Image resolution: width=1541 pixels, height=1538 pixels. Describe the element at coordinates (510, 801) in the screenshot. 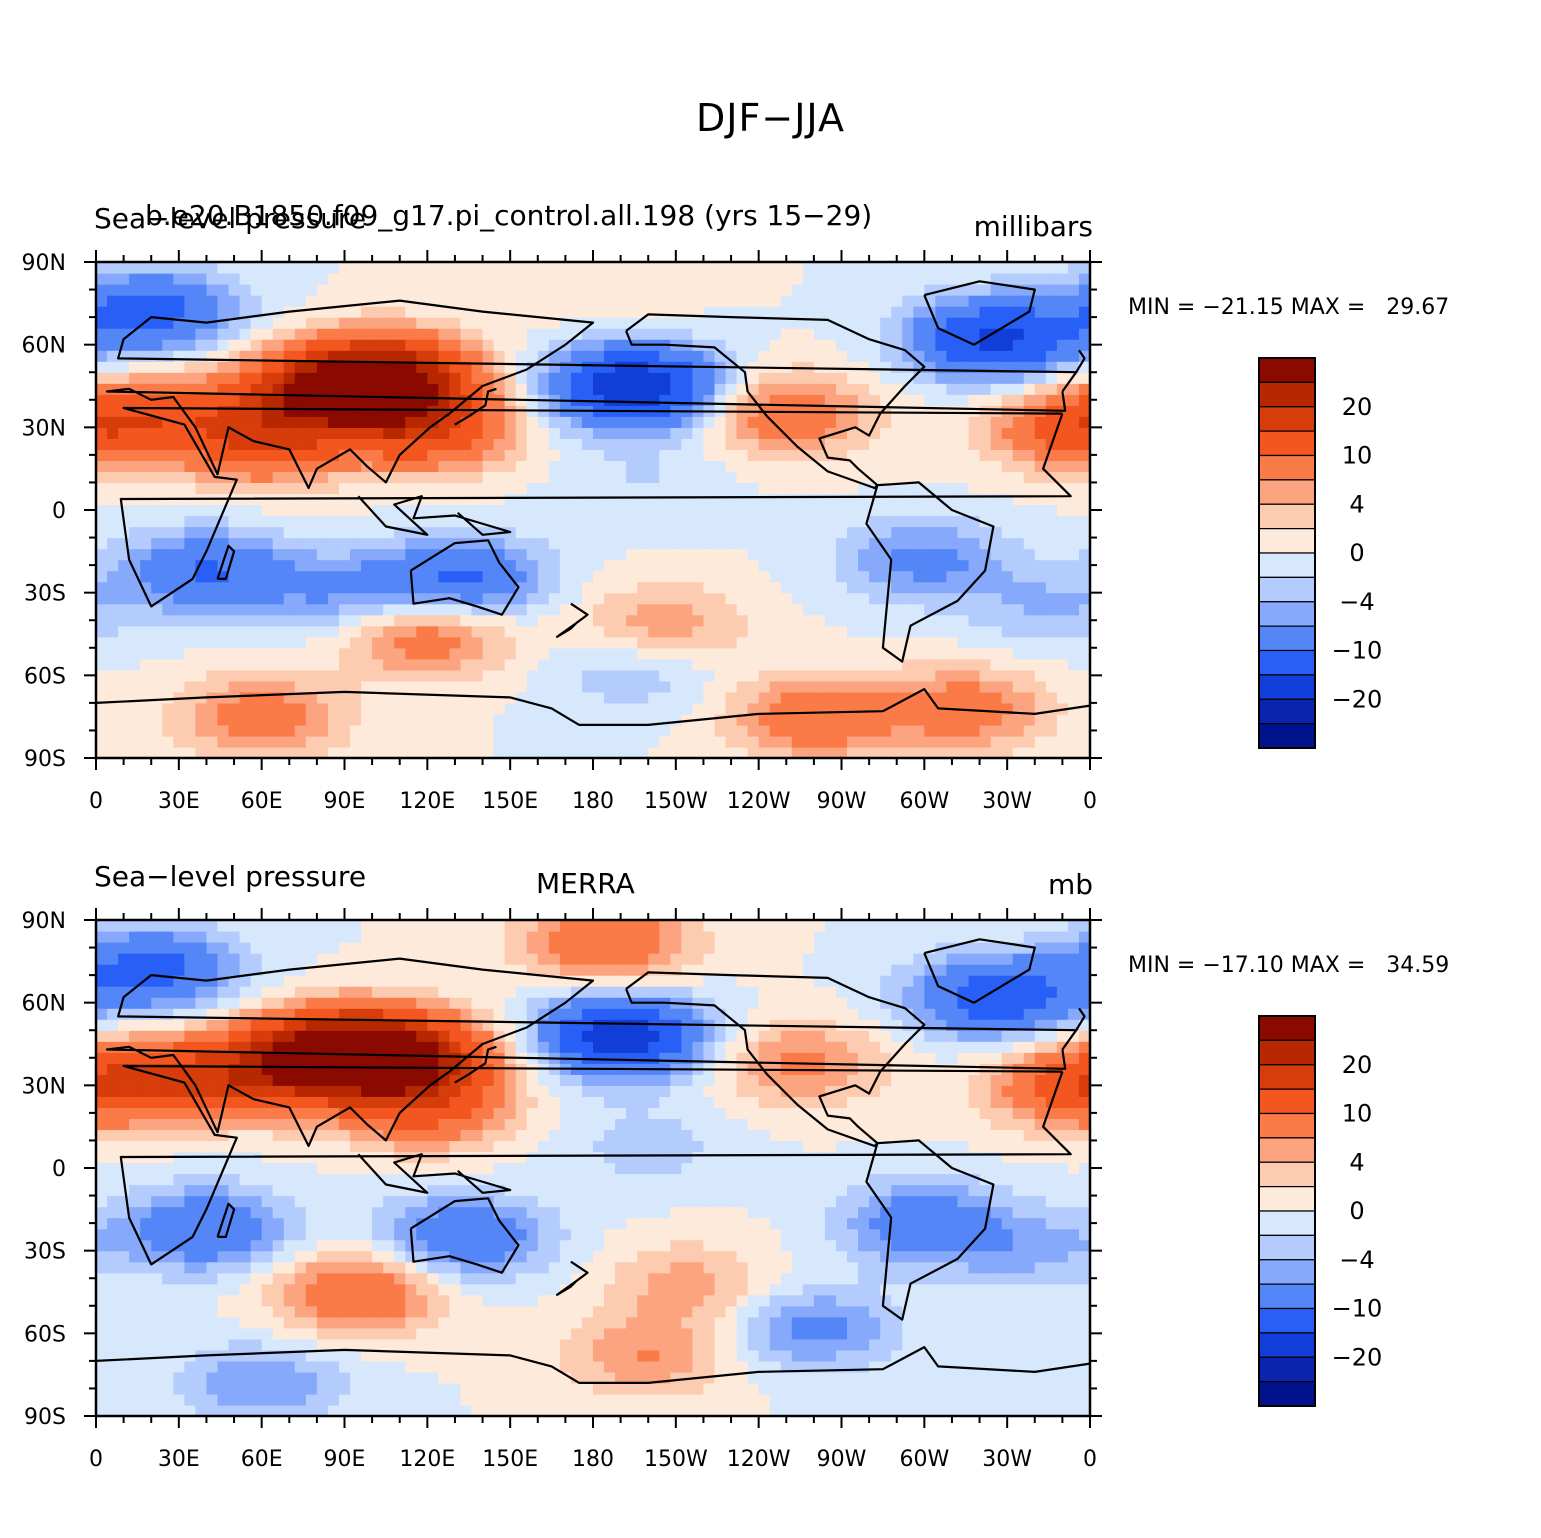

I see `x-tick-label: 150E` at that location.